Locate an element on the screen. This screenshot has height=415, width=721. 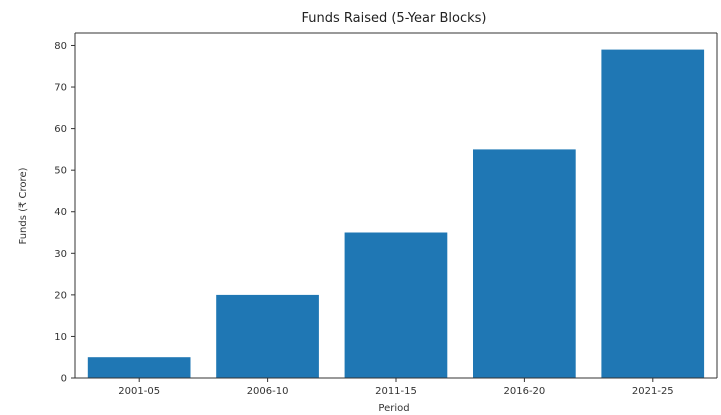
y-tick-label: 0 is located at coordinates (64, 379).